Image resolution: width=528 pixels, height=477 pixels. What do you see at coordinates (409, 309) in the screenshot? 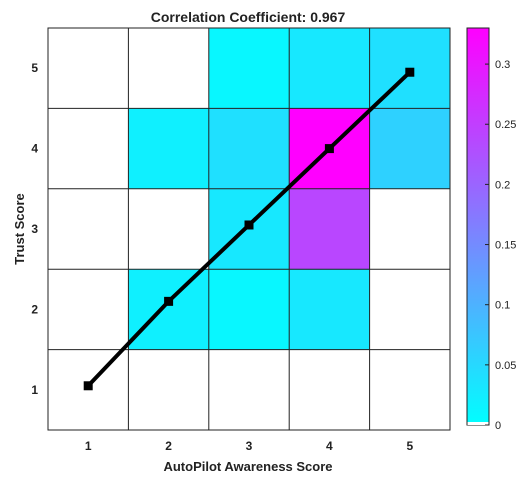
I see `heatmap-cell-x5-y2` at bounding box center [409, 309].